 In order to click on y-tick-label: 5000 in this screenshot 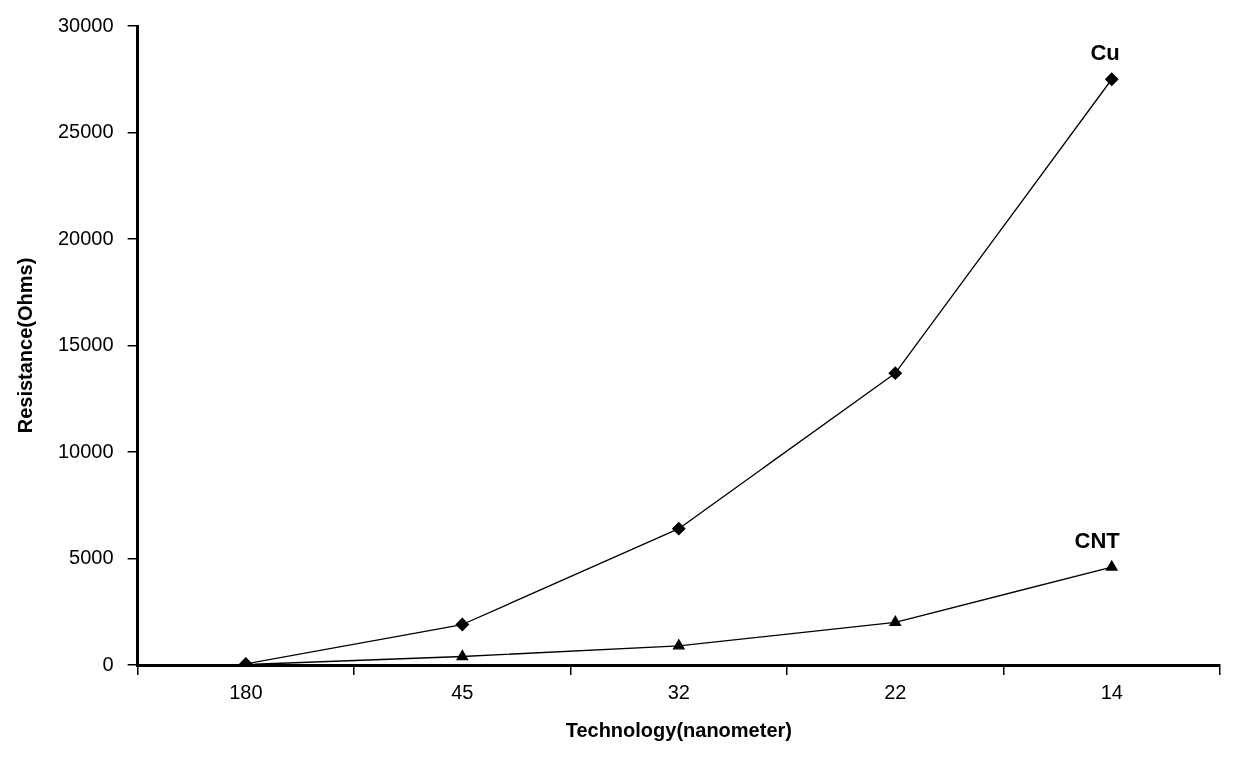, I will do `click(91, 557)`.